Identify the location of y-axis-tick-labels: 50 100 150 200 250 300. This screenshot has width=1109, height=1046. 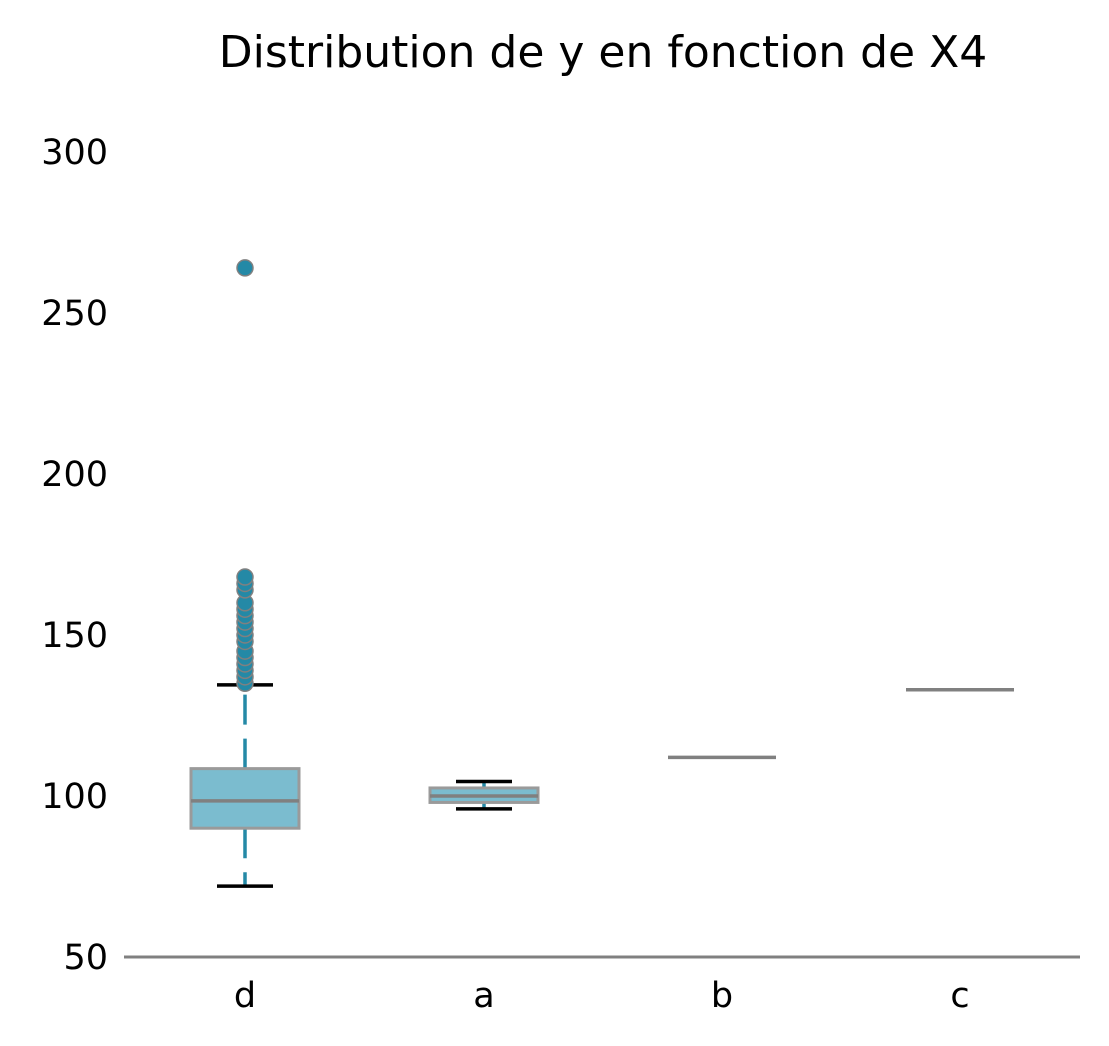
(74, 555).